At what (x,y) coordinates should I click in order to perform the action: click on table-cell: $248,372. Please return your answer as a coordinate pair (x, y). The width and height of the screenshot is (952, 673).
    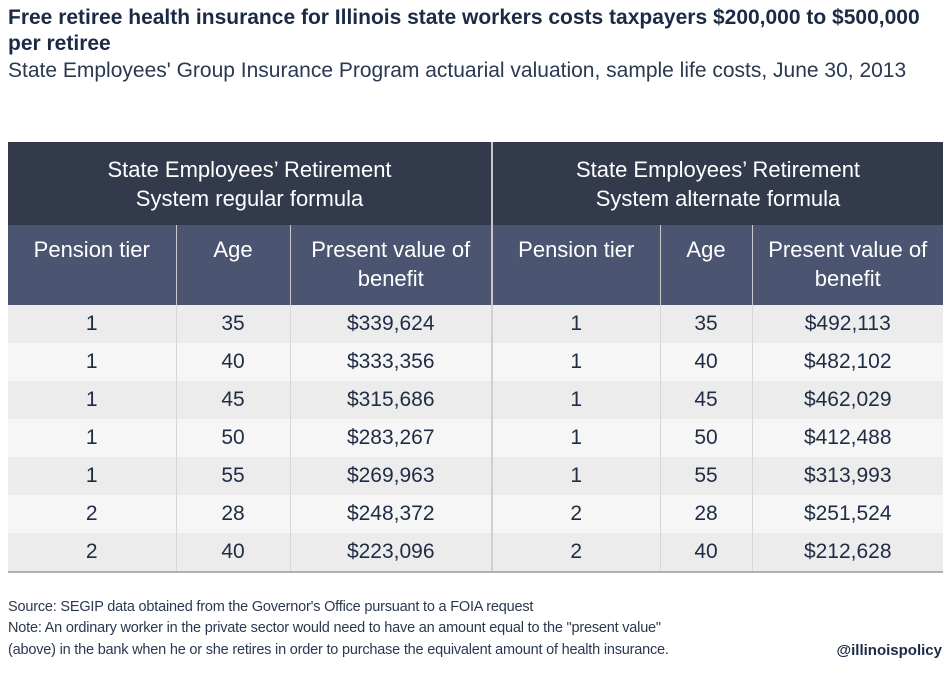
    Looking at the image, I should click on (391, 514).